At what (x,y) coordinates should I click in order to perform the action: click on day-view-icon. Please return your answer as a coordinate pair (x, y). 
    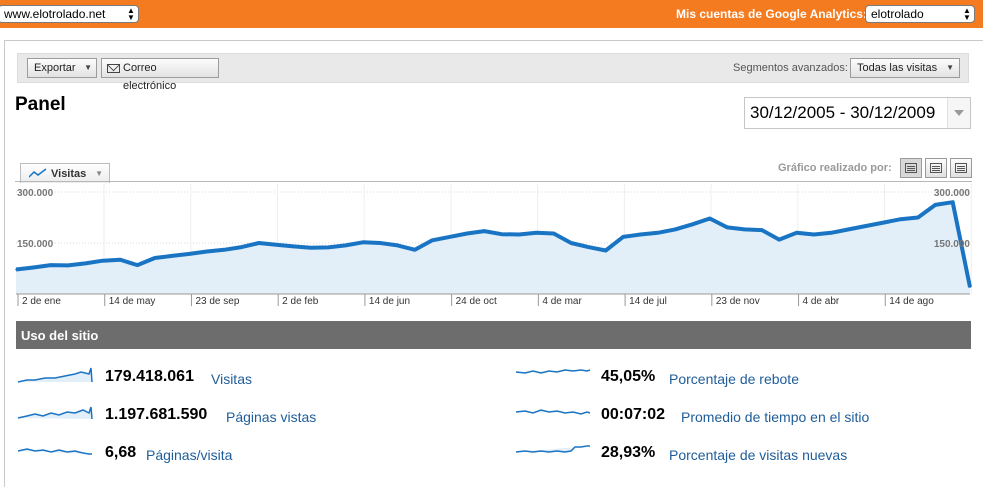
    Looking at the image, I should click on (911, 168).